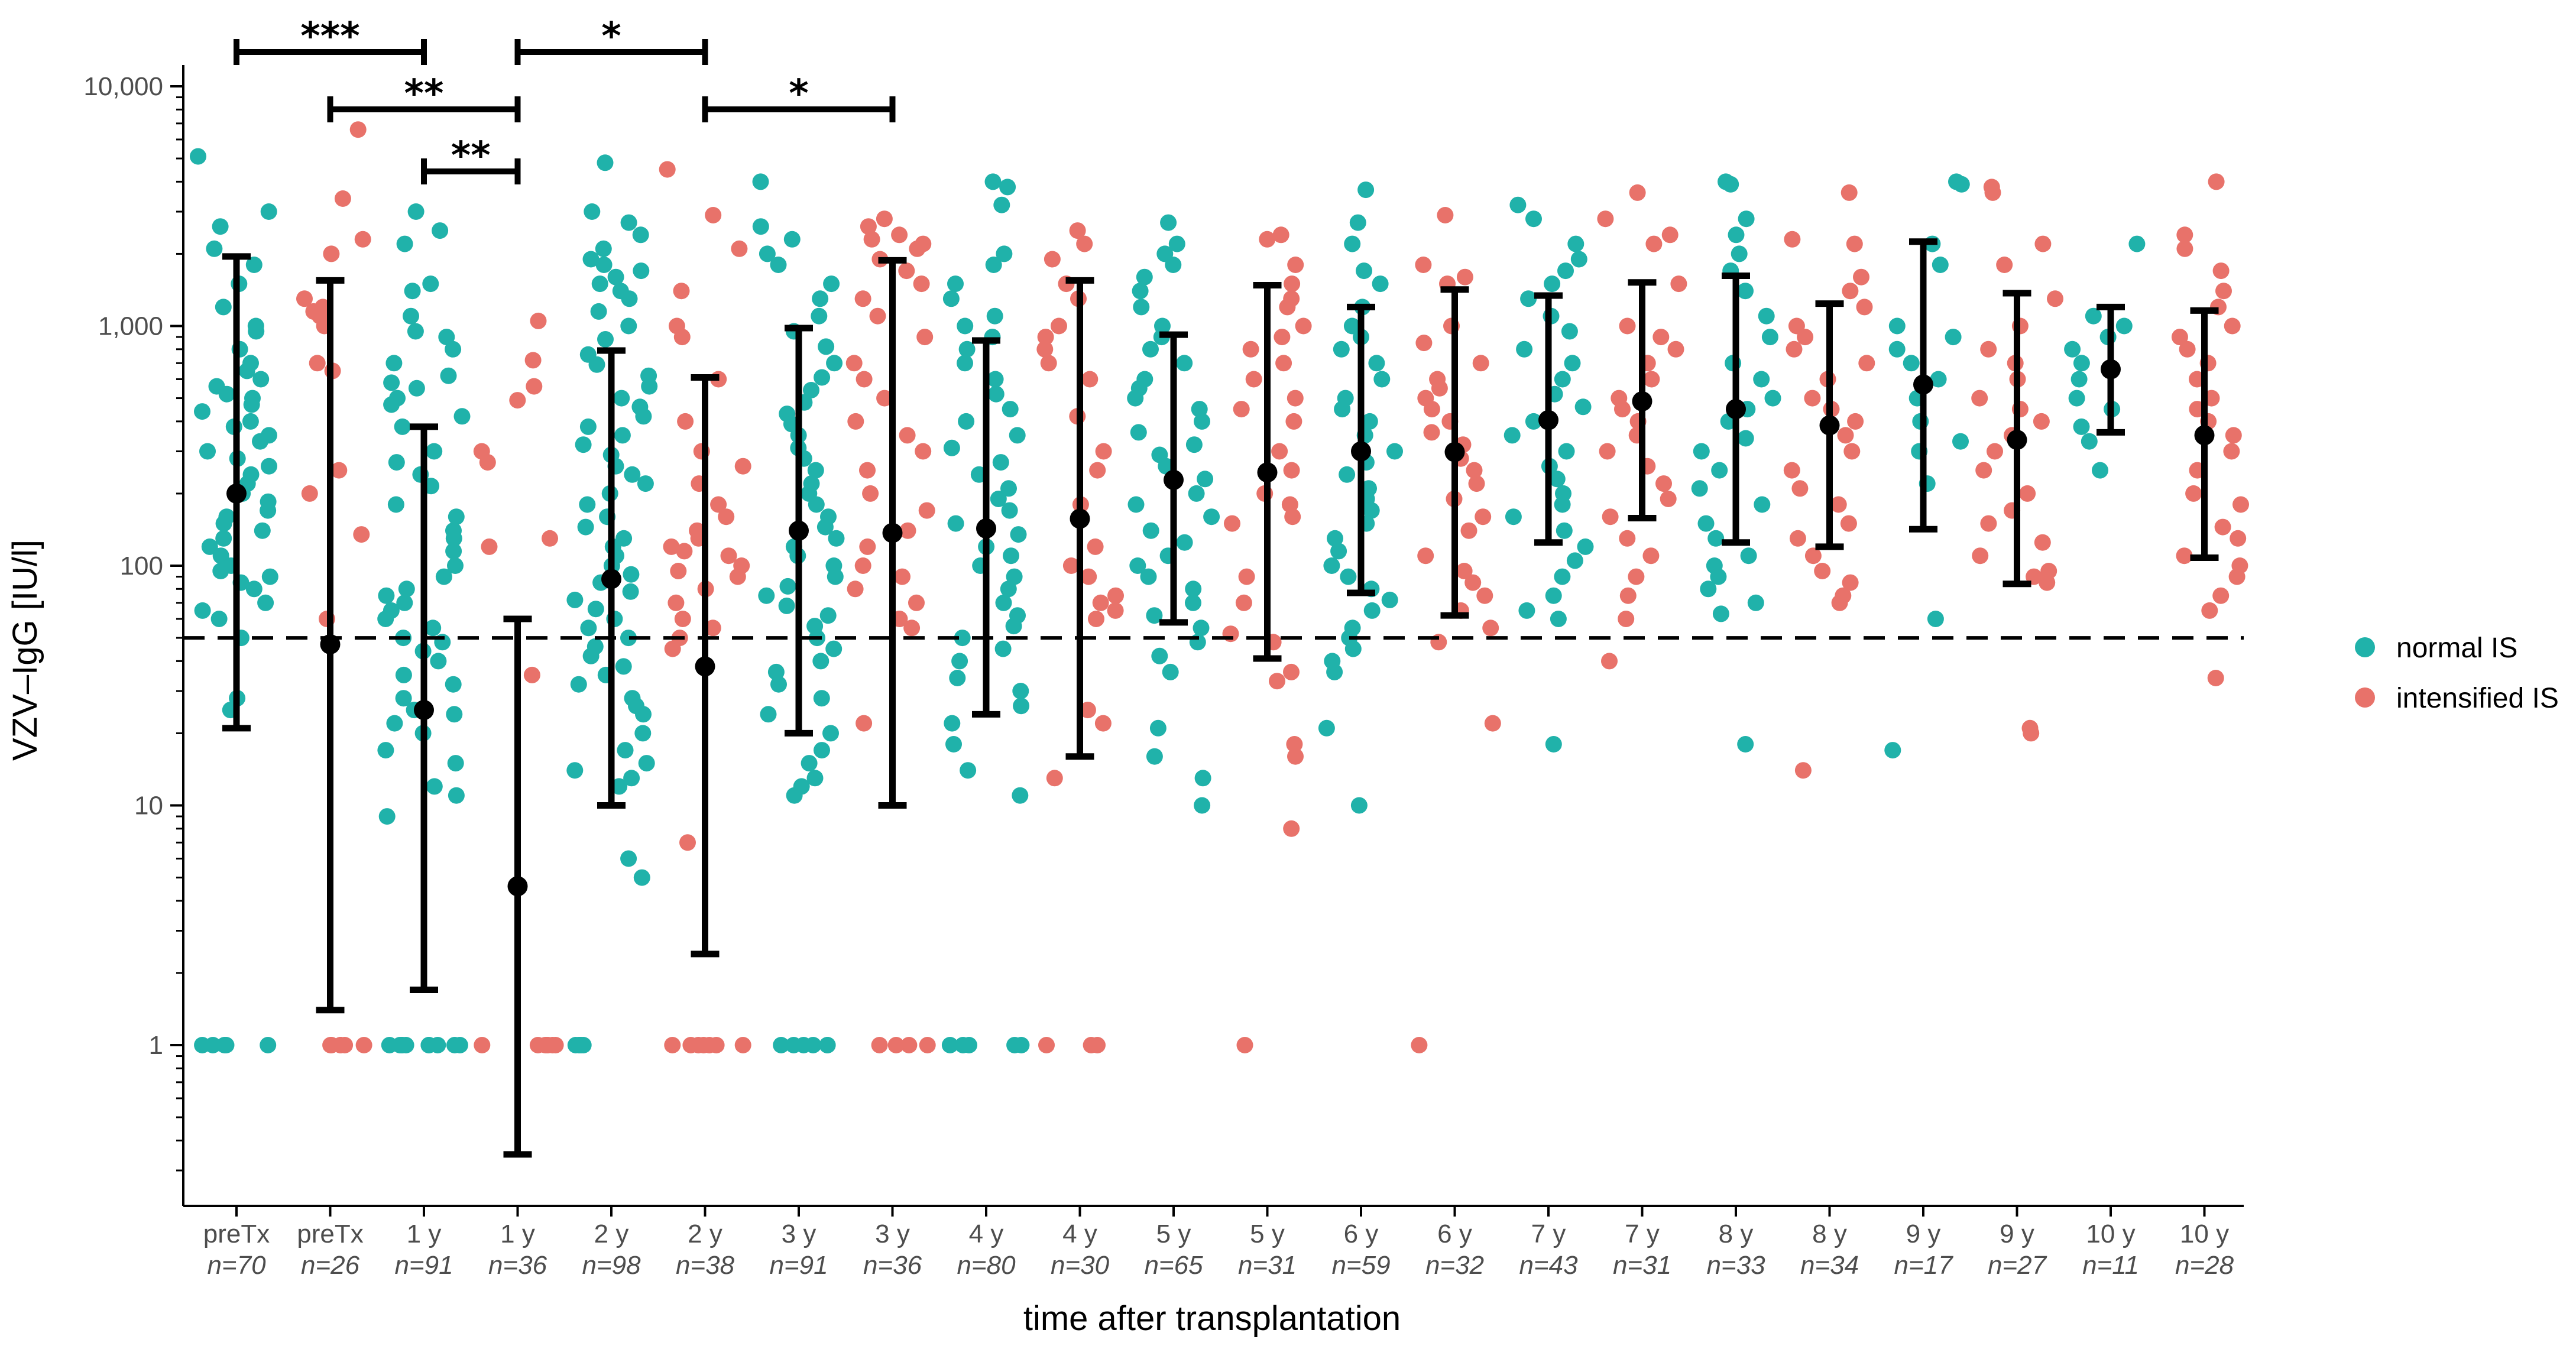 The image size is (2576, 1359). I want to click on x-tick-label: 3 y, so click(892, 1233).